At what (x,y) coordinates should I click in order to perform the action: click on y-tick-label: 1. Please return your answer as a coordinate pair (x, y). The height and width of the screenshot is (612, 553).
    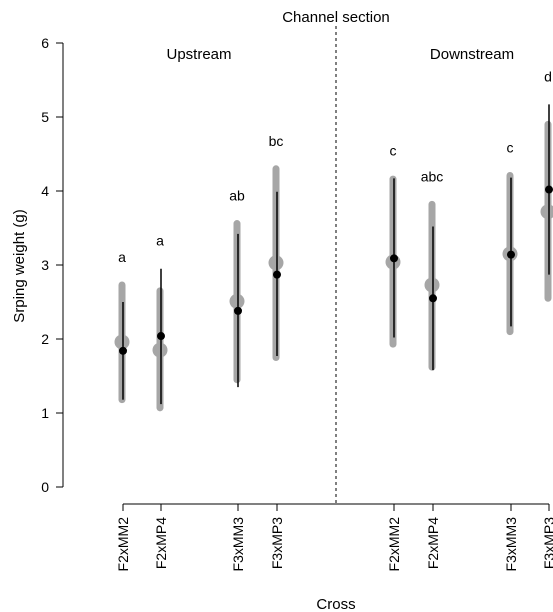
    Looking at the image, I should click on (45, 413).